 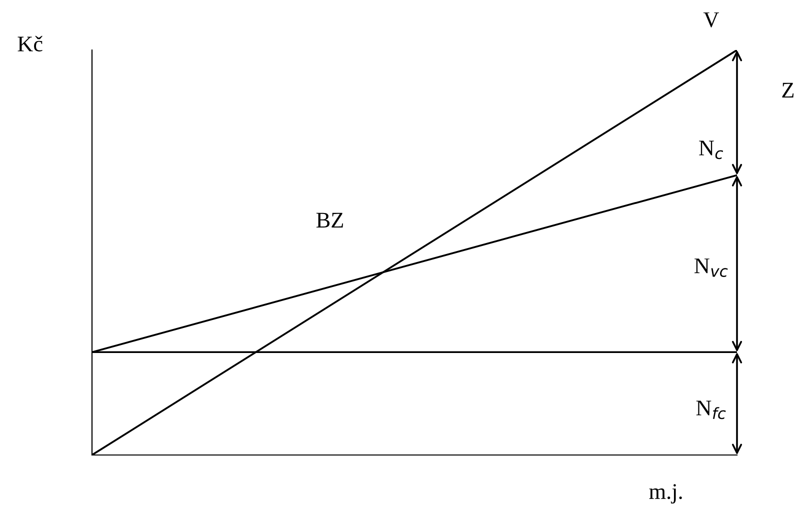 I want to click on series-label: V, so click(x=711, y=20).